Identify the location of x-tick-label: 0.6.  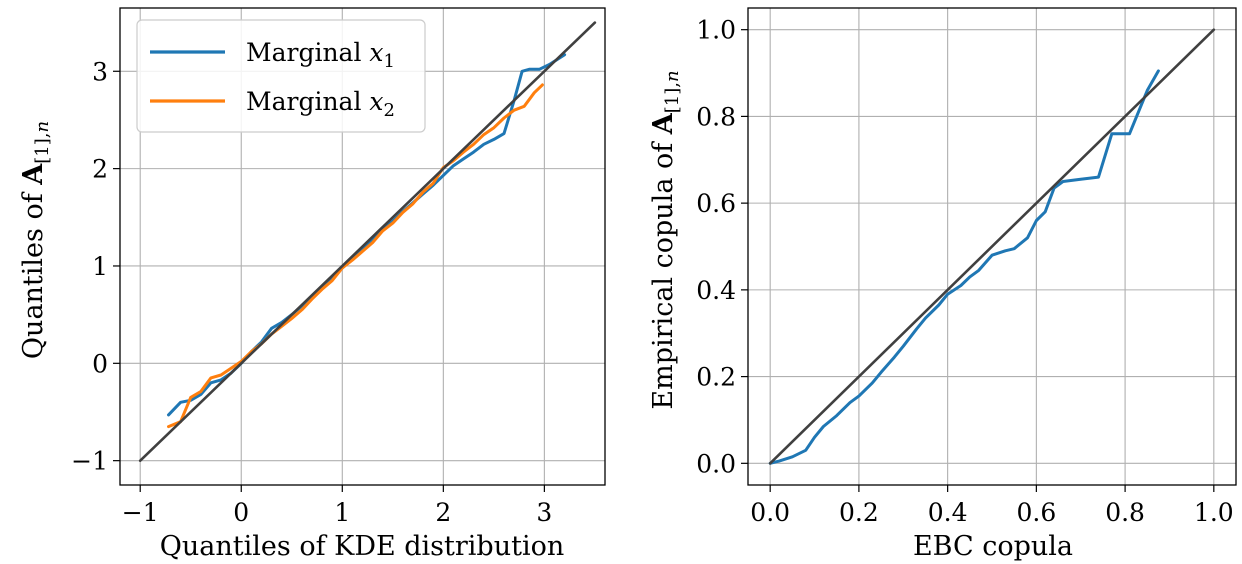
(1036, 512).